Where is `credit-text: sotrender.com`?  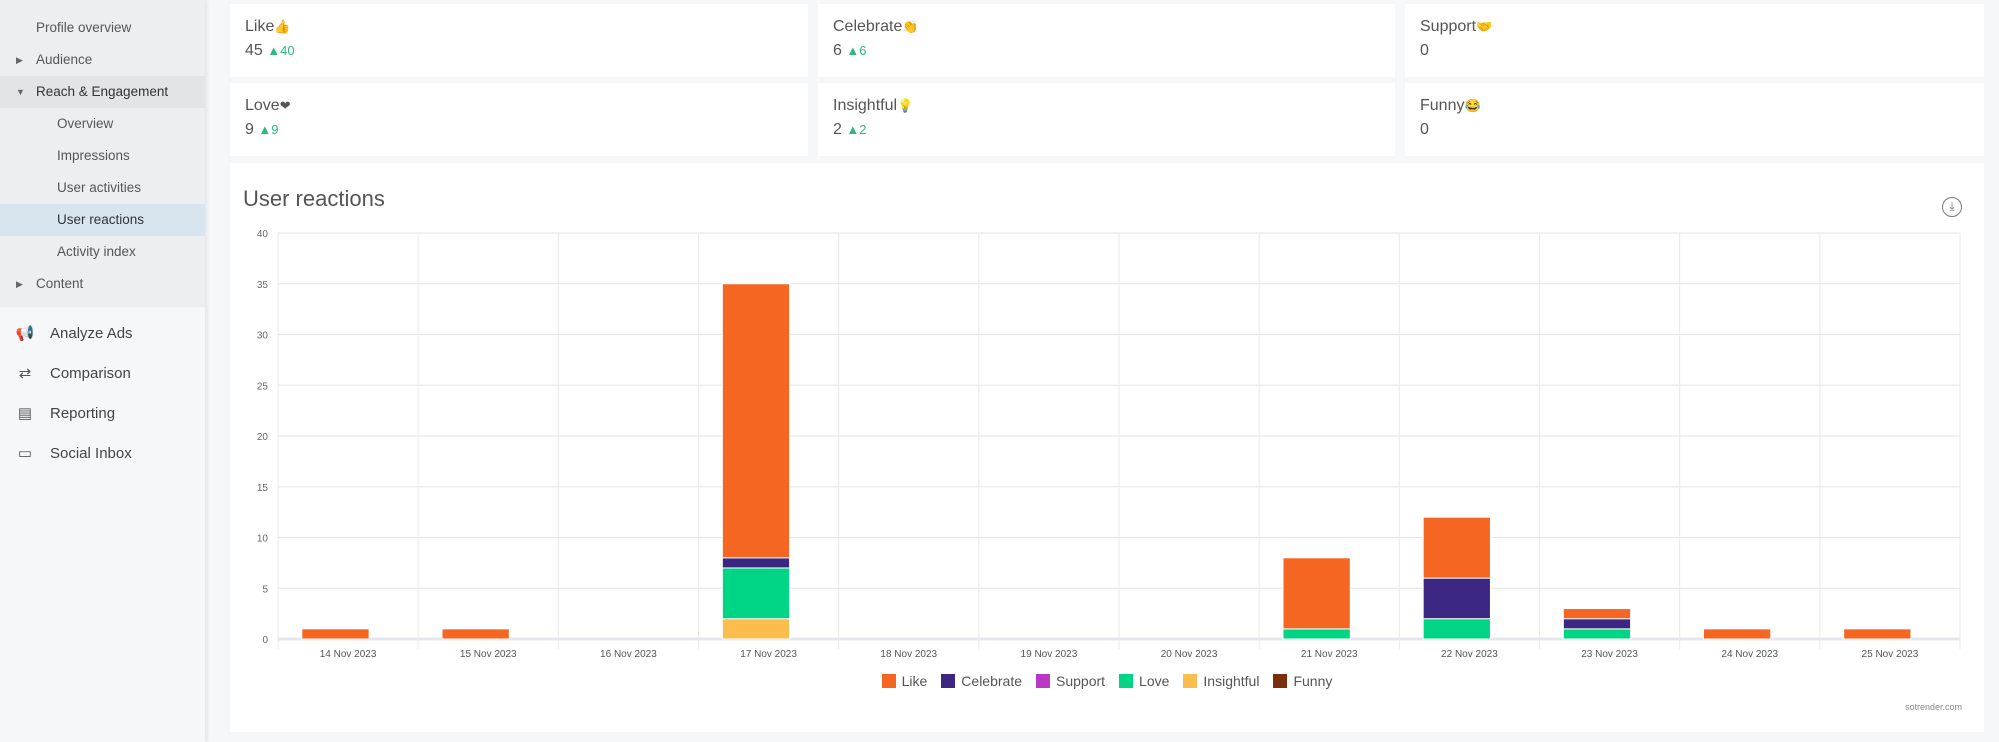 credit-text: sotrender.com is located at coordinates (1933, 707).